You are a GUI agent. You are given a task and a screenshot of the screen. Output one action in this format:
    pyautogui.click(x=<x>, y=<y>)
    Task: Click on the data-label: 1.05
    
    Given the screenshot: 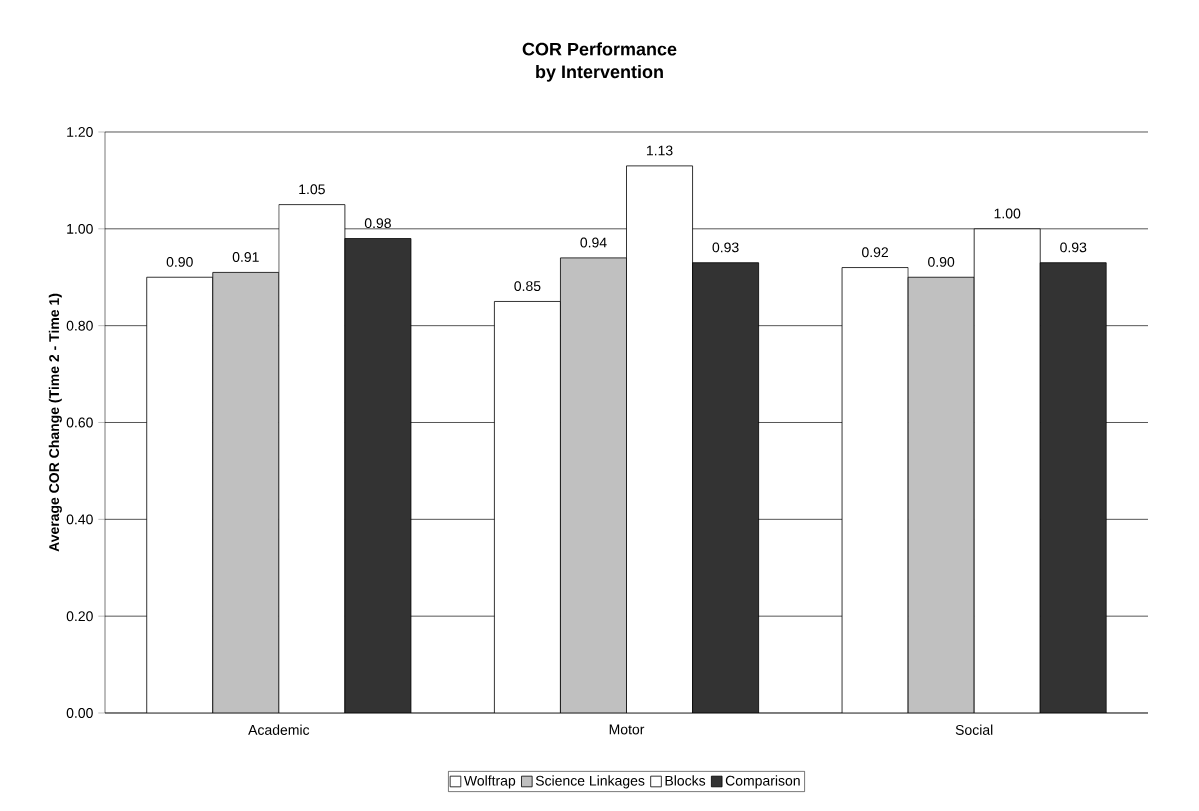 What is the action you would take?
    pyautogui.click(x=312, y=189)
    